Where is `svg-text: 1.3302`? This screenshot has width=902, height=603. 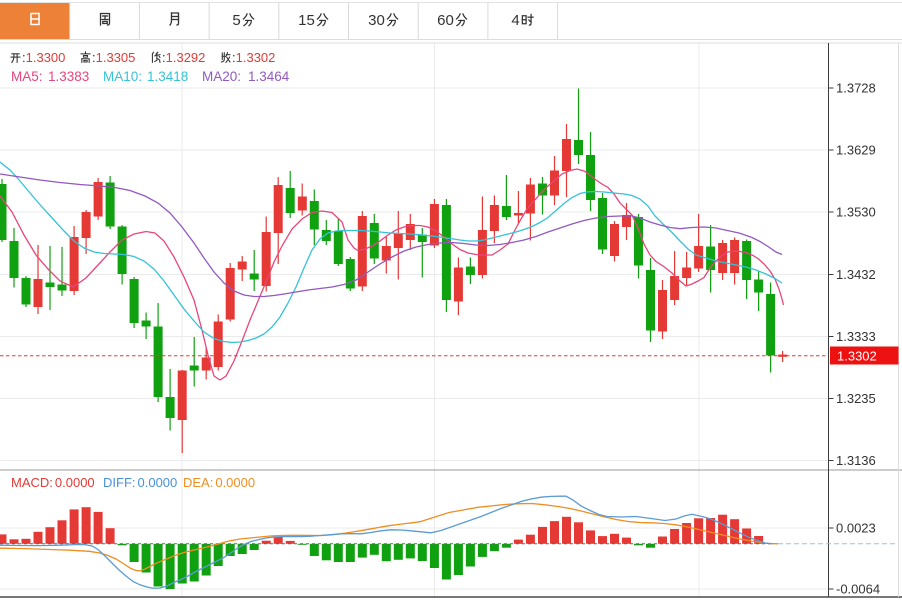 svg-text: 1.3302 is located at coordinates (857, 356).